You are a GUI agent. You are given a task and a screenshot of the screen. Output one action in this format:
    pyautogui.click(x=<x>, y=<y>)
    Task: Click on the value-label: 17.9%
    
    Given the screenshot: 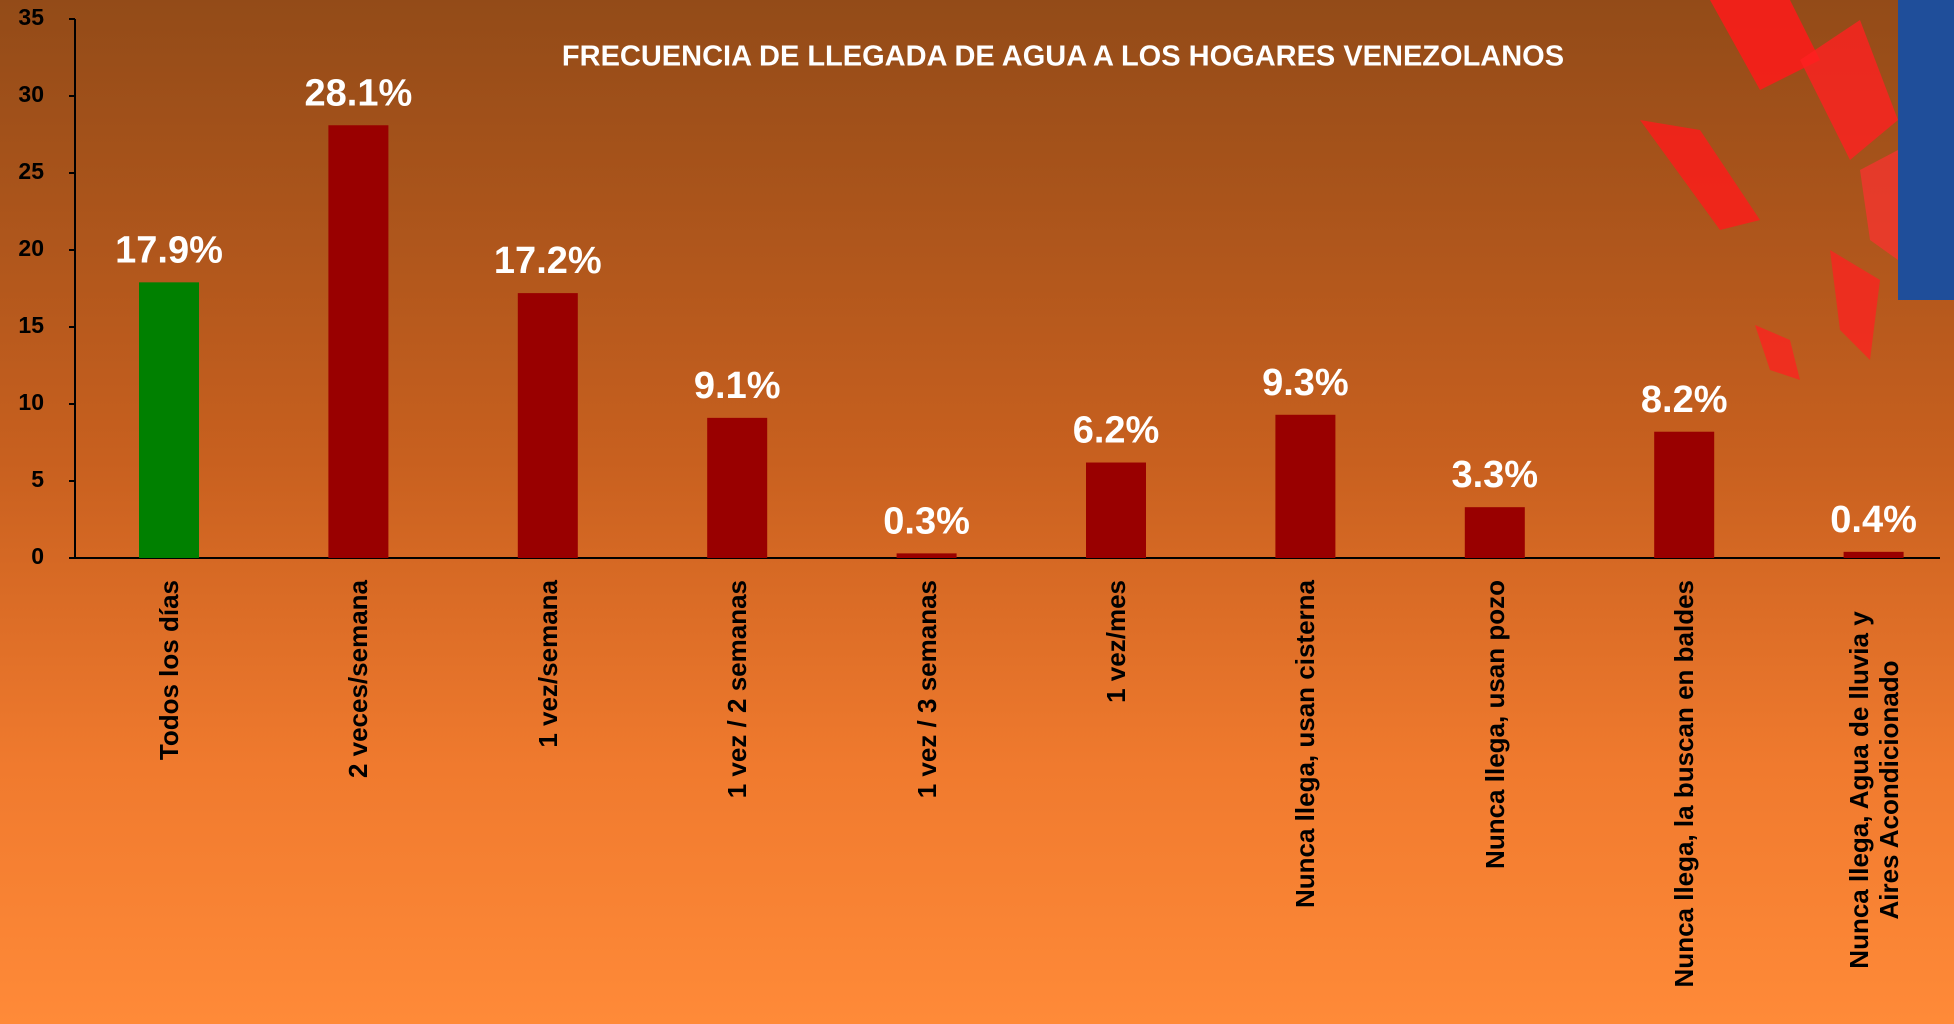 What is the action you would take?
    pyautogui.click(x=169, y=250)
    